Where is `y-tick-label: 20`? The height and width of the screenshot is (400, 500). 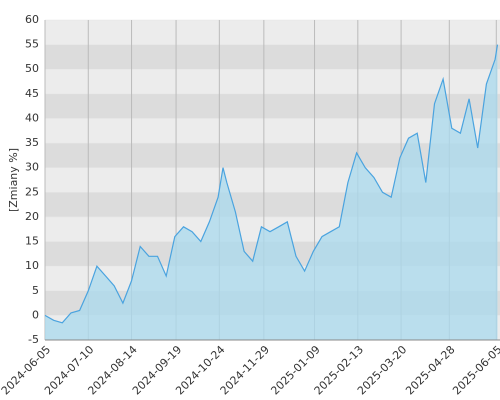 y-tick-label: 20 is located at coordinates (32, 216).